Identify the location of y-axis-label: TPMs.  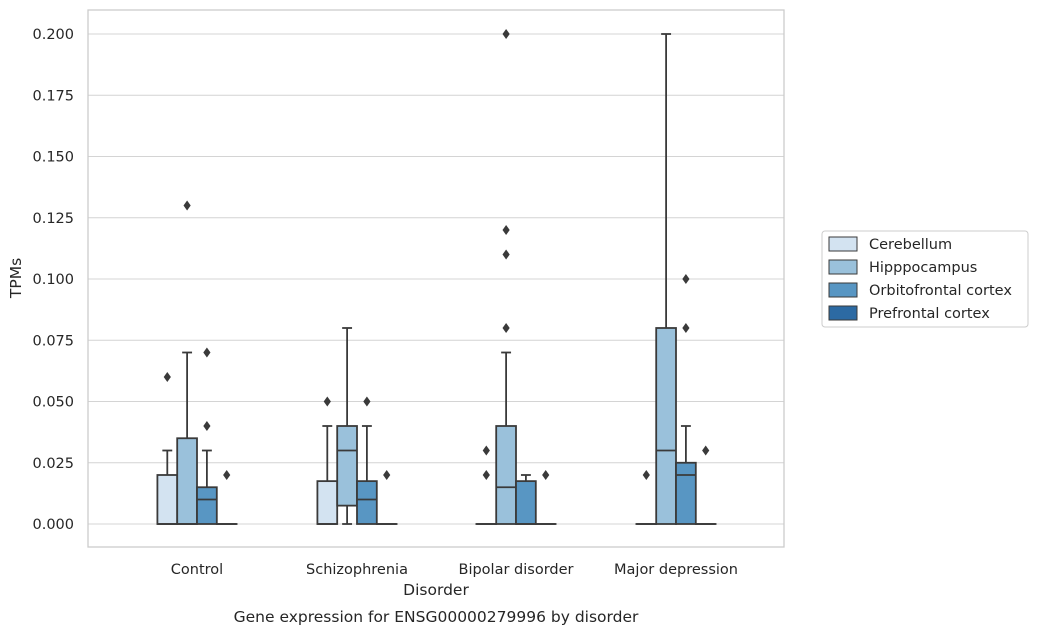
(16, 278).